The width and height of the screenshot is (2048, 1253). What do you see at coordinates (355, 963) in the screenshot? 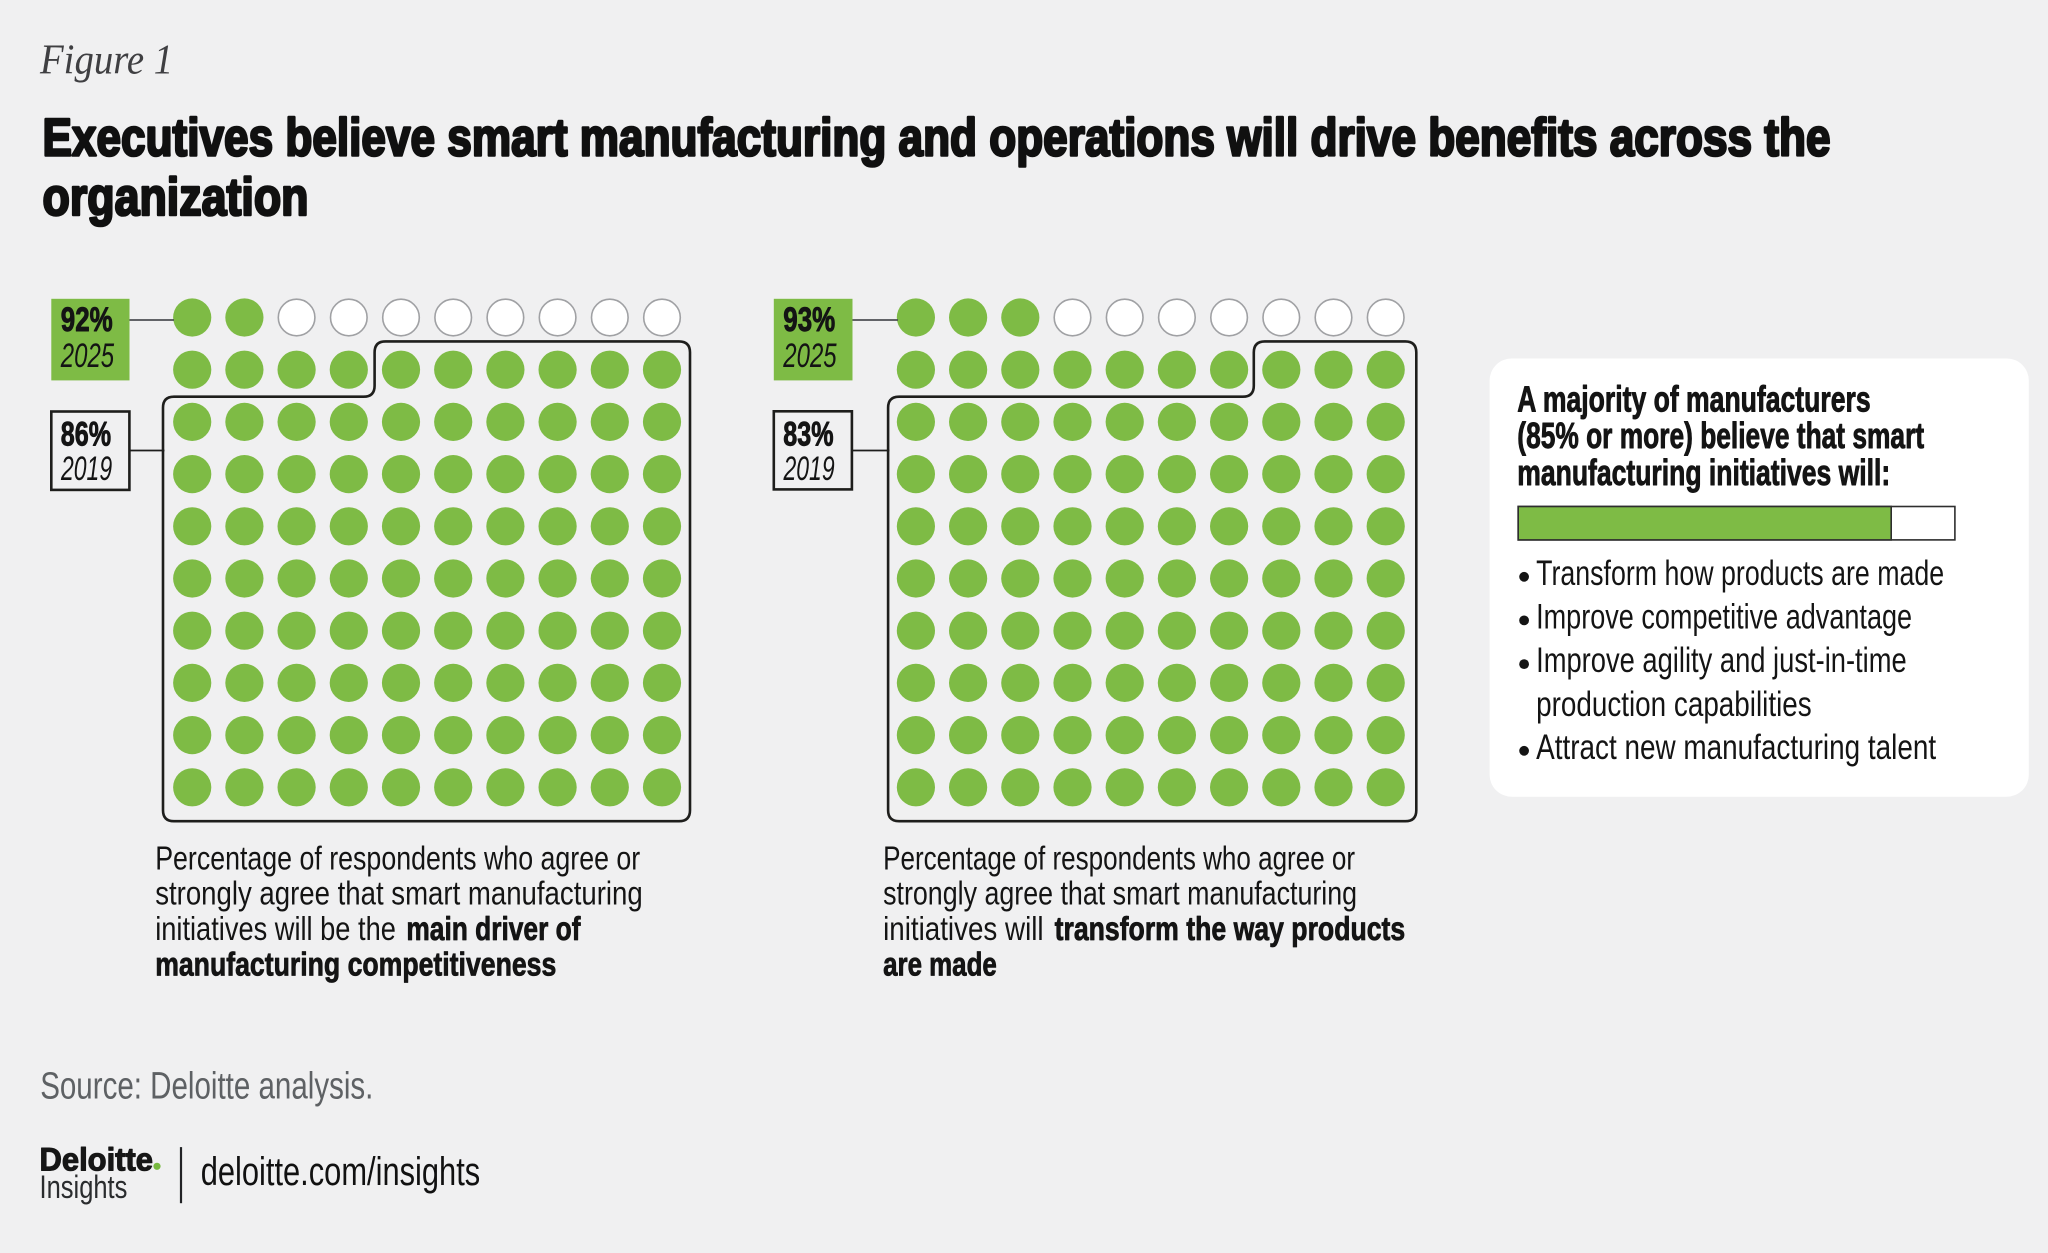
I see `svg-text: manufacturing competitiveness` at bounding box center [355, 963].